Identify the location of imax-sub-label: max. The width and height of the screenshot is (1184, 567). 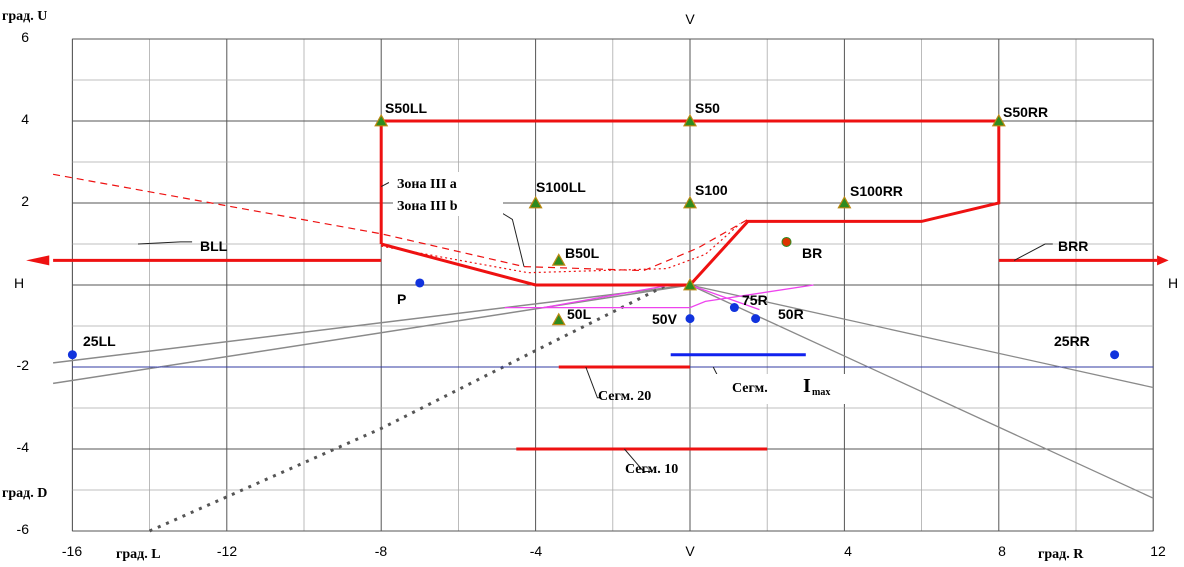
(821, 392).